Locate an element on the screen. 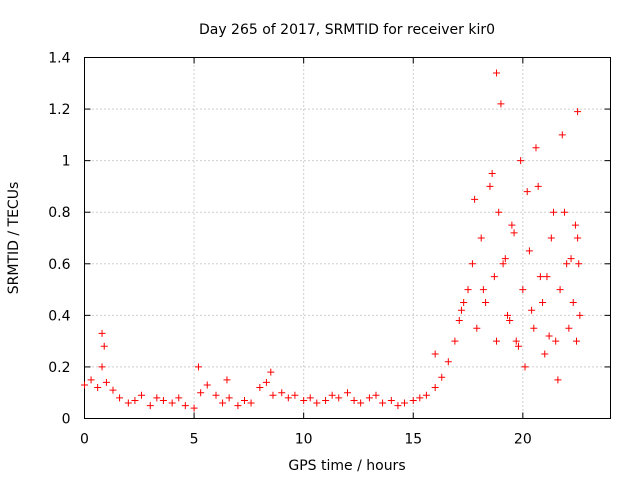 This screenshot has width=640, height=480. x-tick-label: 15 is located at coordinates (413, 440).